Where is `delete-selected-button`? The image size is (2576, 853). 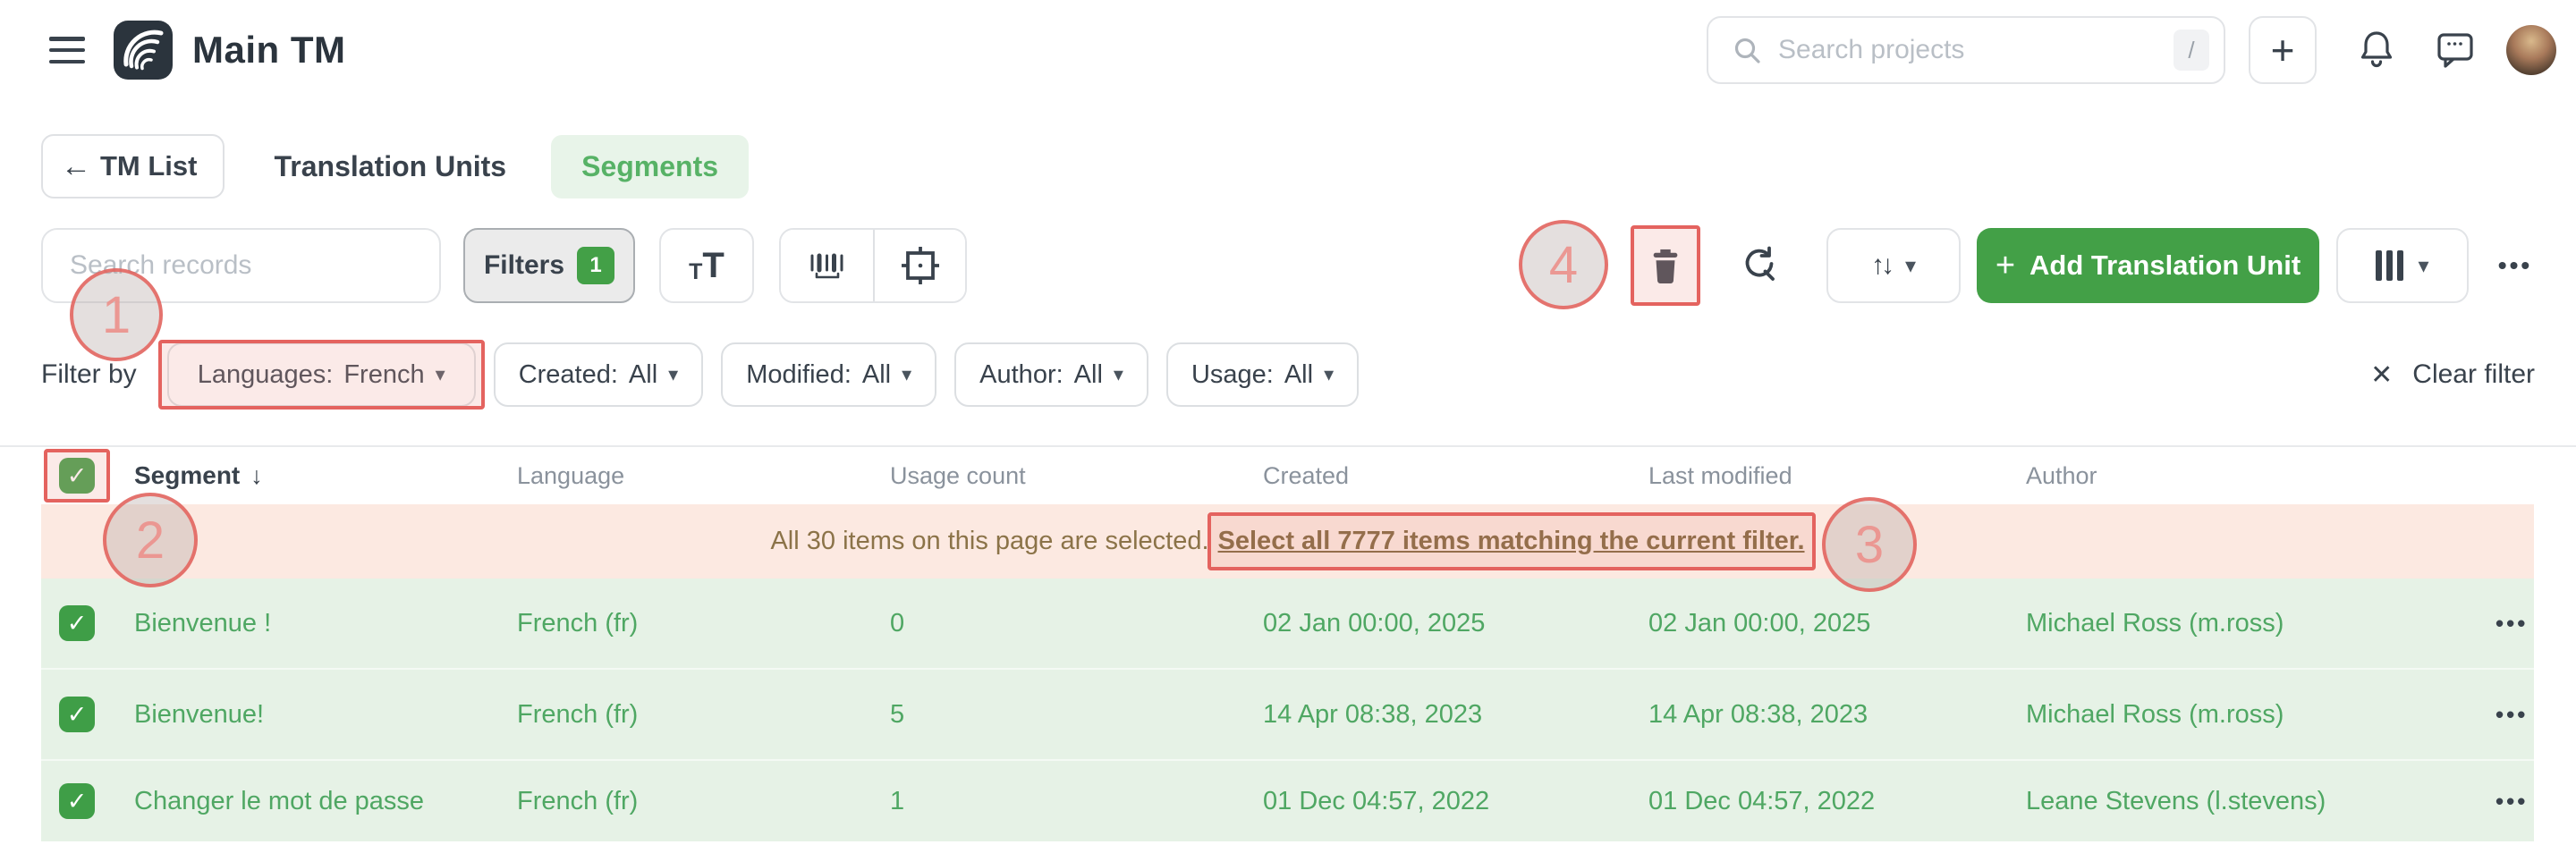
delete-selected-button is located at coordinates (1665, 265).